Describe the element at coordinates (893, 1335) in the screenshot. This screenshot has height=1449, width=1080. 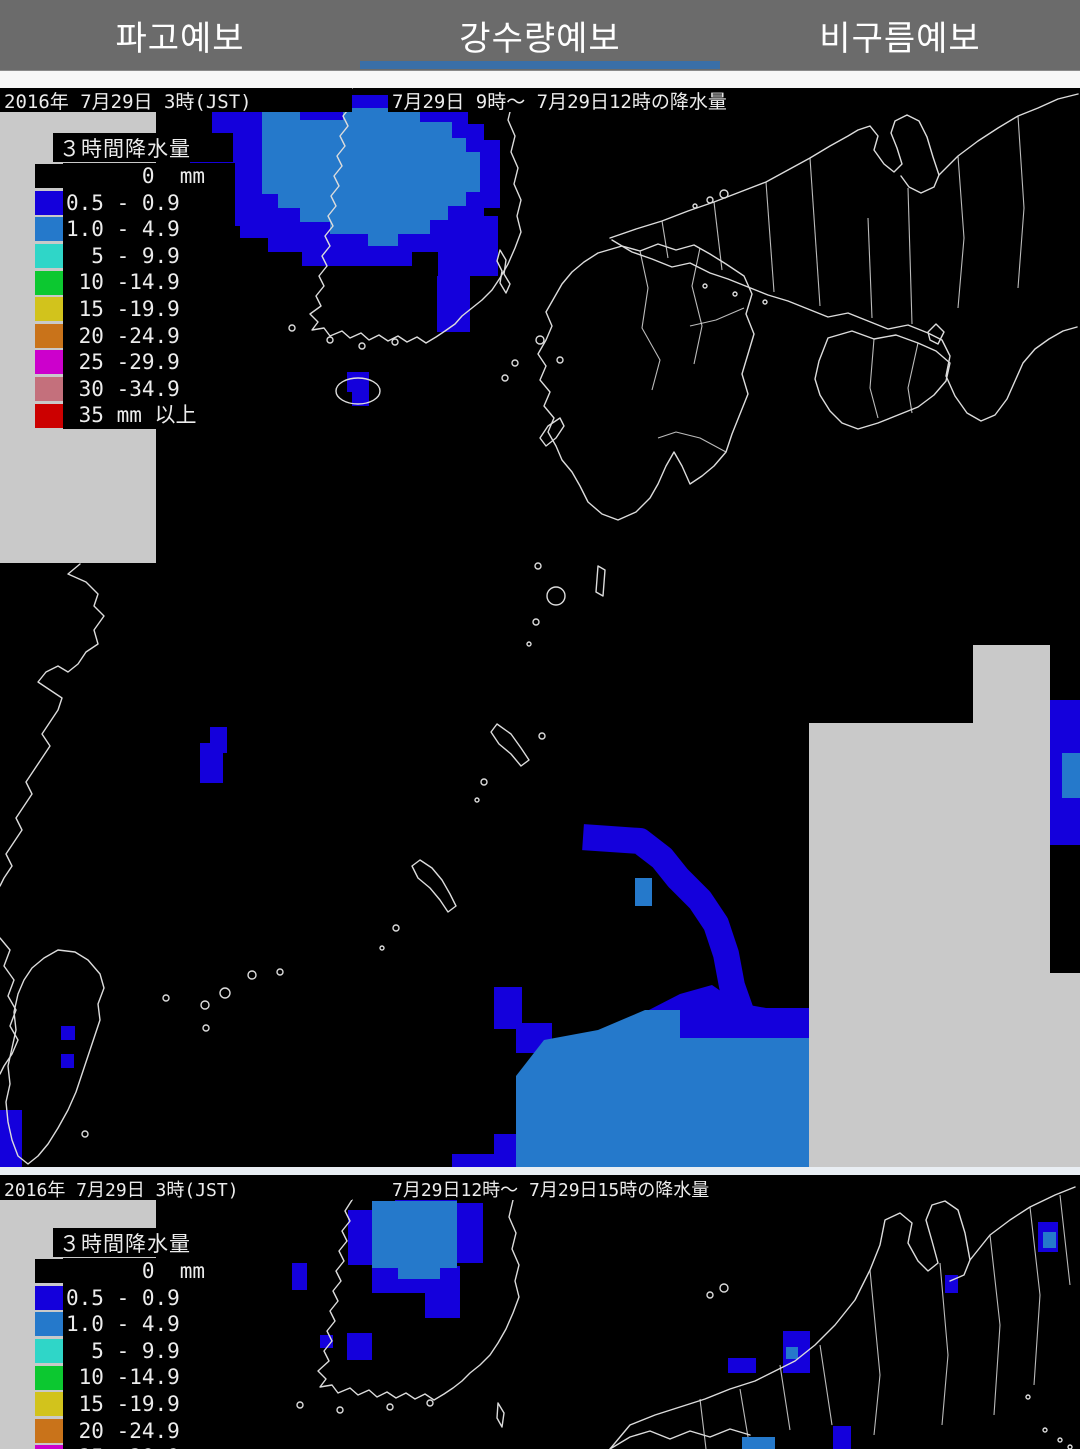
I see `rain-cells-japan` at that location.